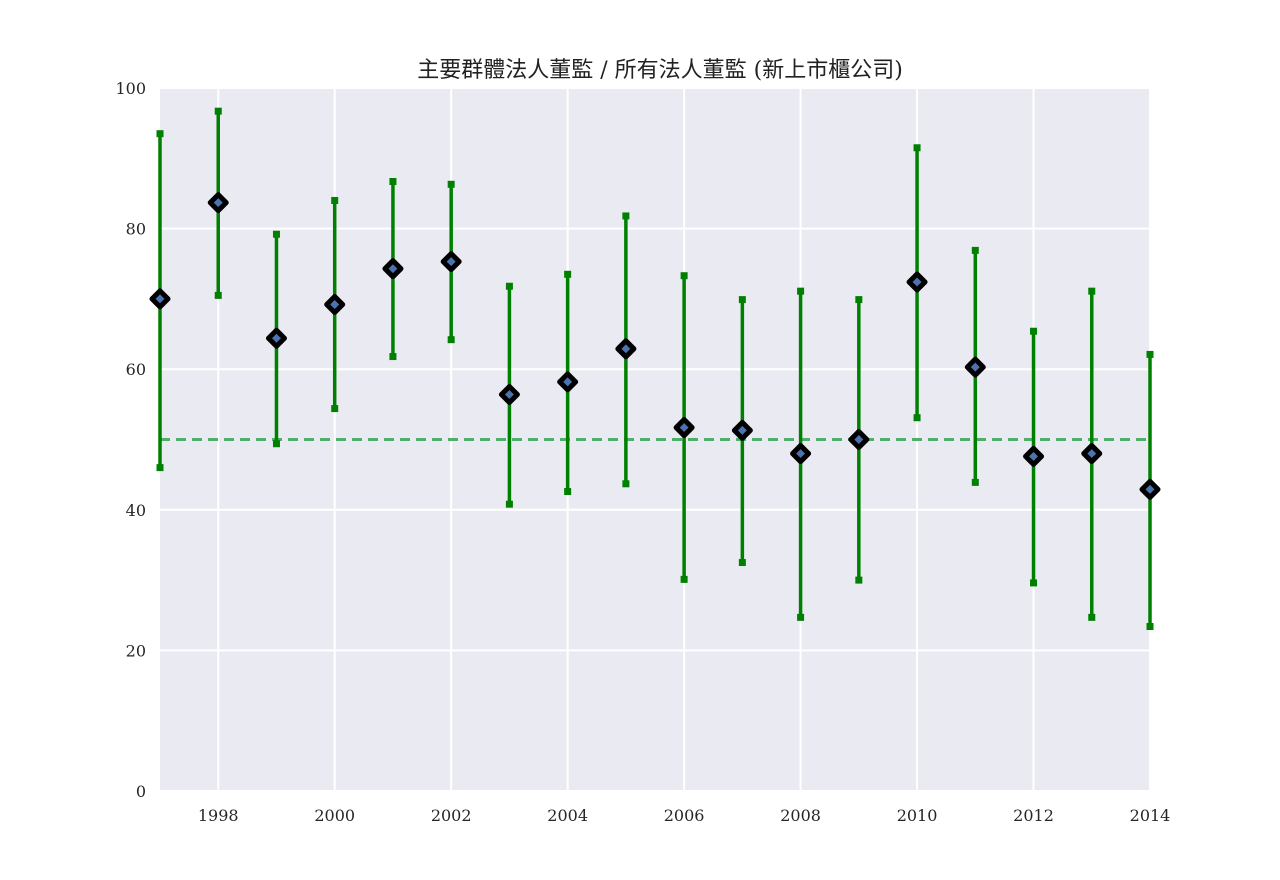  I want to click on y-tick-label: 20, so click(136, 650).